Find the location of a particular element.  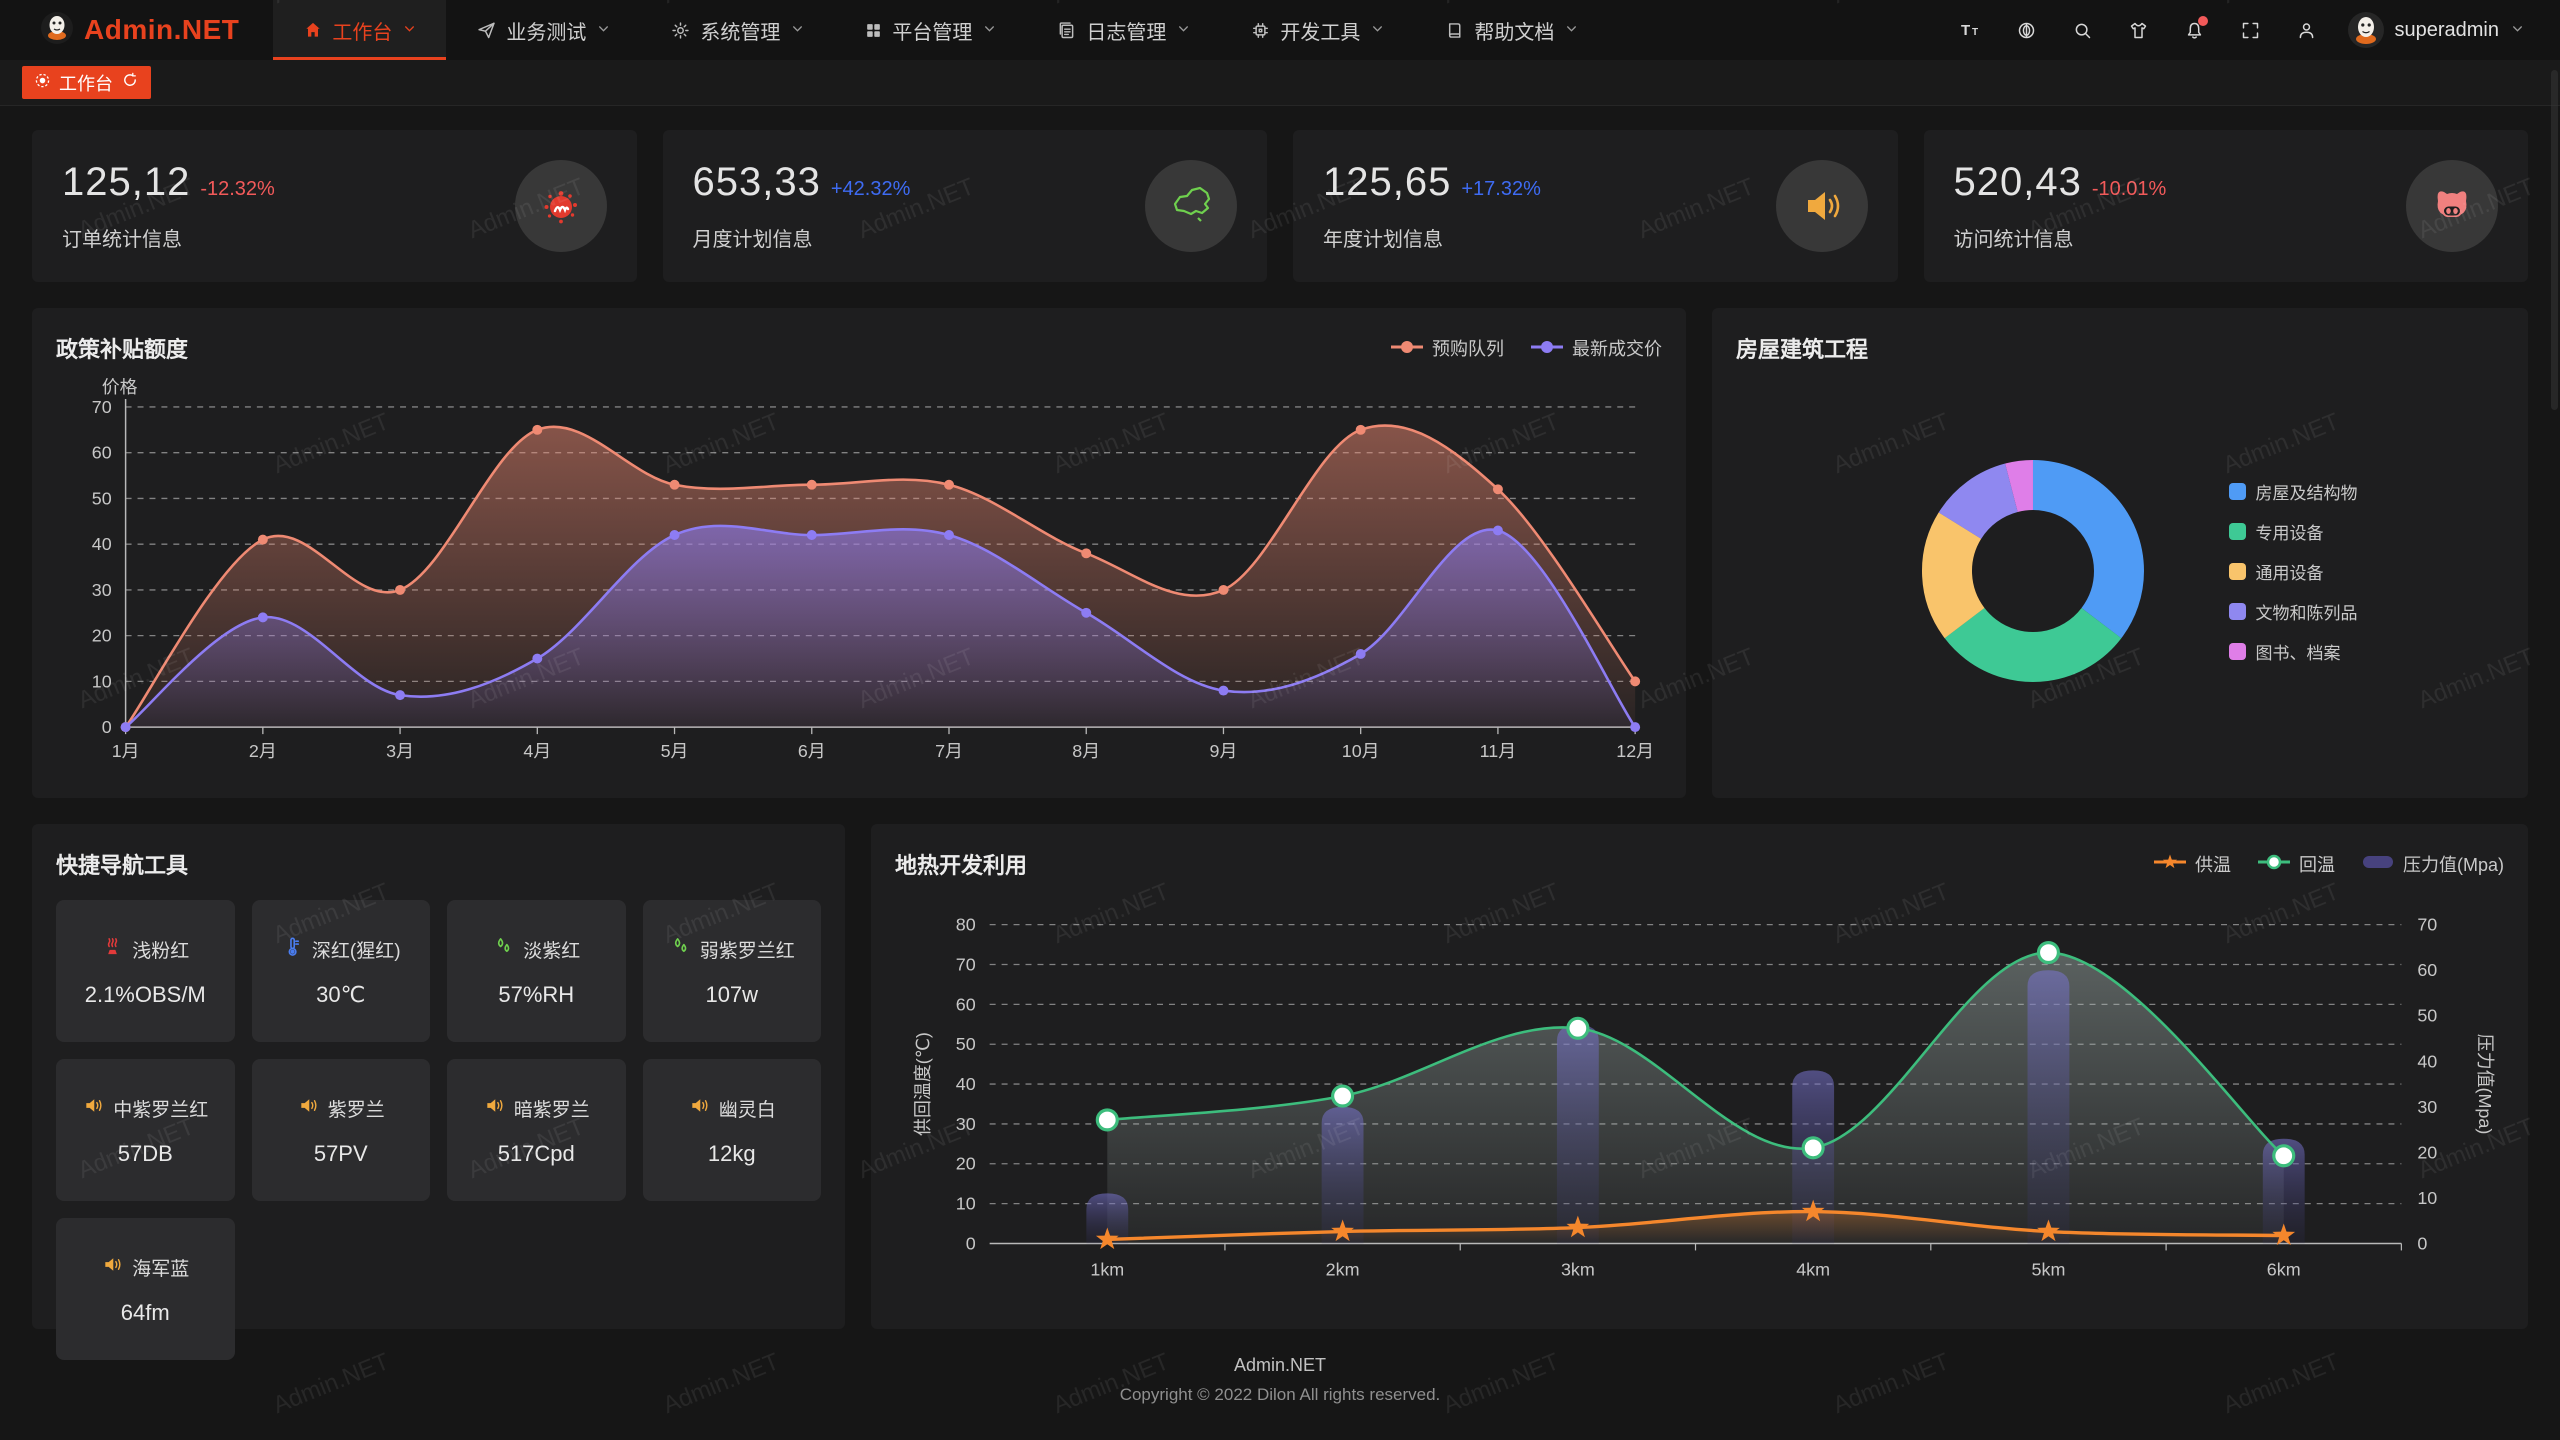

quick-nav-name: 暗紫罗兰 is located at coordinates (536, 1108).